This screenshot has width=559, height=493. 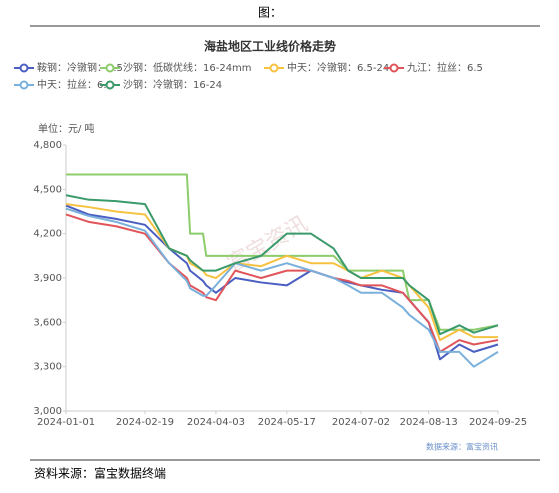 I want to click on source: 数据来源：富宝资讯, so click(x=462, y=447).